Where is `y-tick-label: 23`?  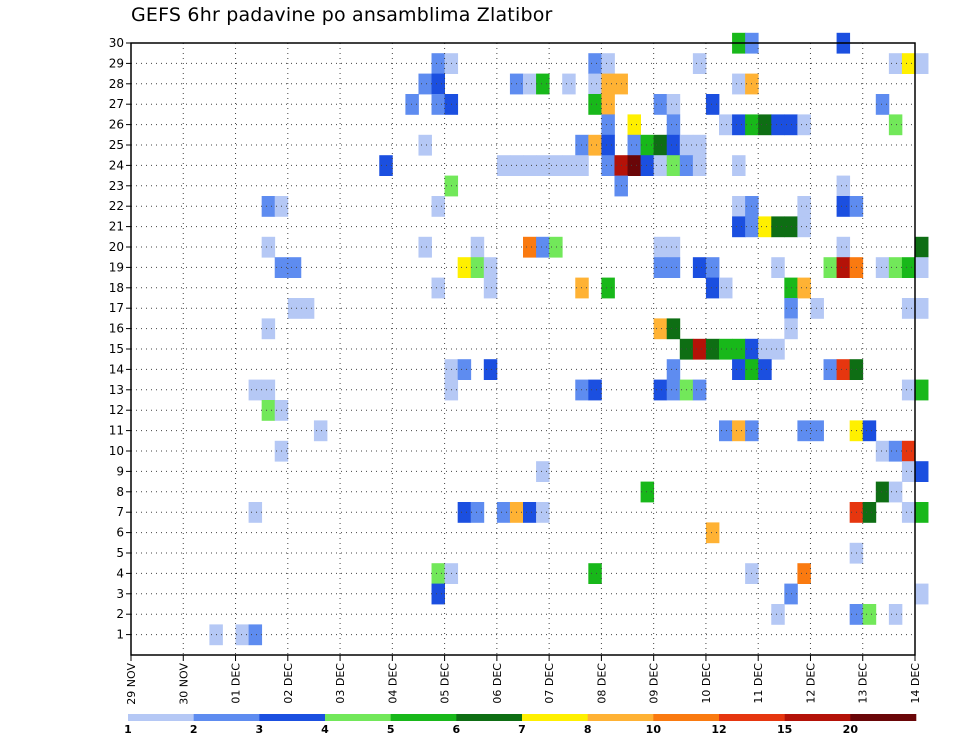 y-tick-label: 23 is located at coordinates (116, 186).